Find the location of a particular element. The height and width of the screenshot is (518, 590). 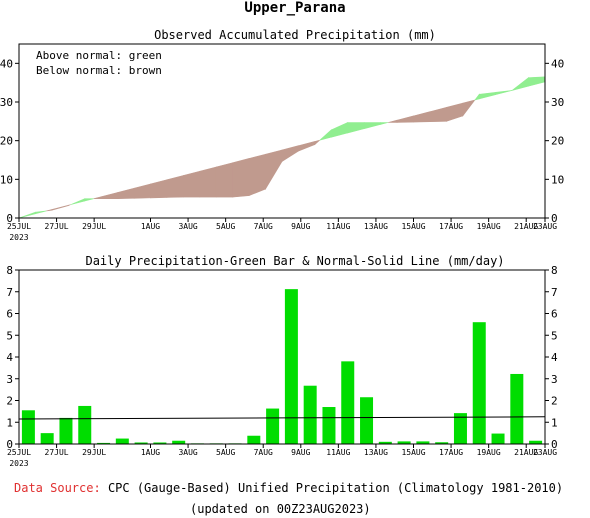

bottom-ytick-label-right: 1 is located at coordinates (554, 422).